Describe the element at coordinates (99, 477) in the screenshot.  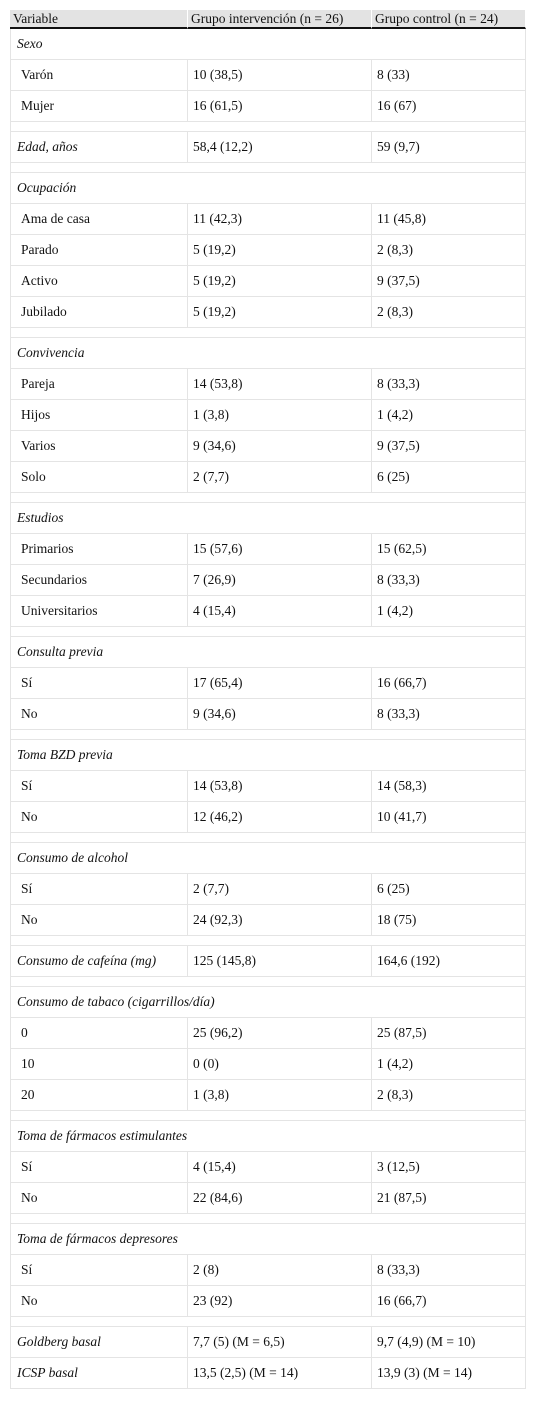
I see `table-cell: Solo` at that location.